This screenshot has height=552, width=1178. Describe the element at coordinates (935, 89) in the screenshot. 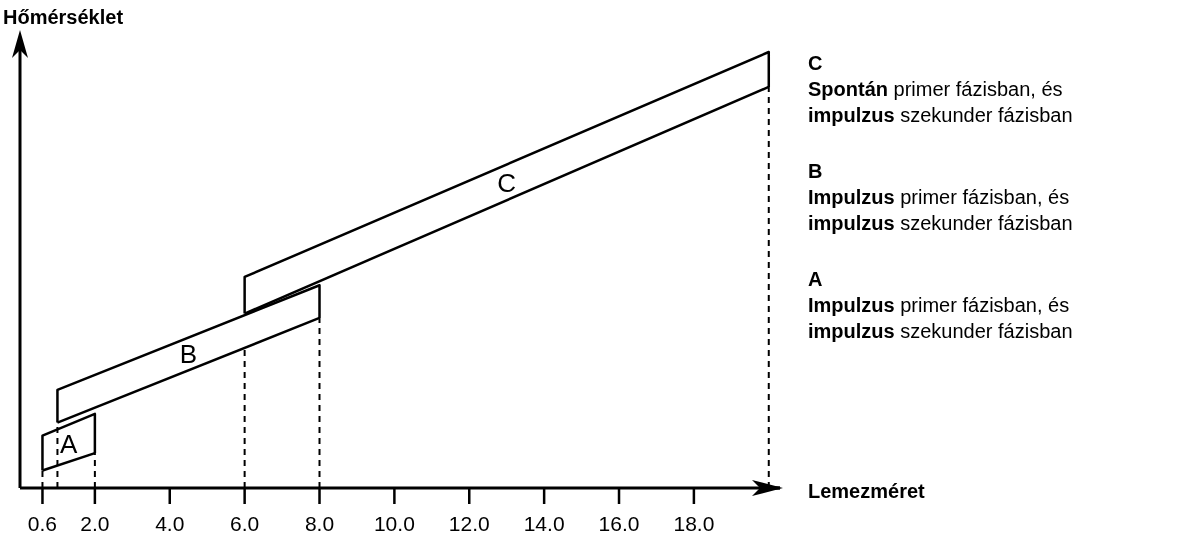

I see `text: Spontán primer fázisban, és` at that location.